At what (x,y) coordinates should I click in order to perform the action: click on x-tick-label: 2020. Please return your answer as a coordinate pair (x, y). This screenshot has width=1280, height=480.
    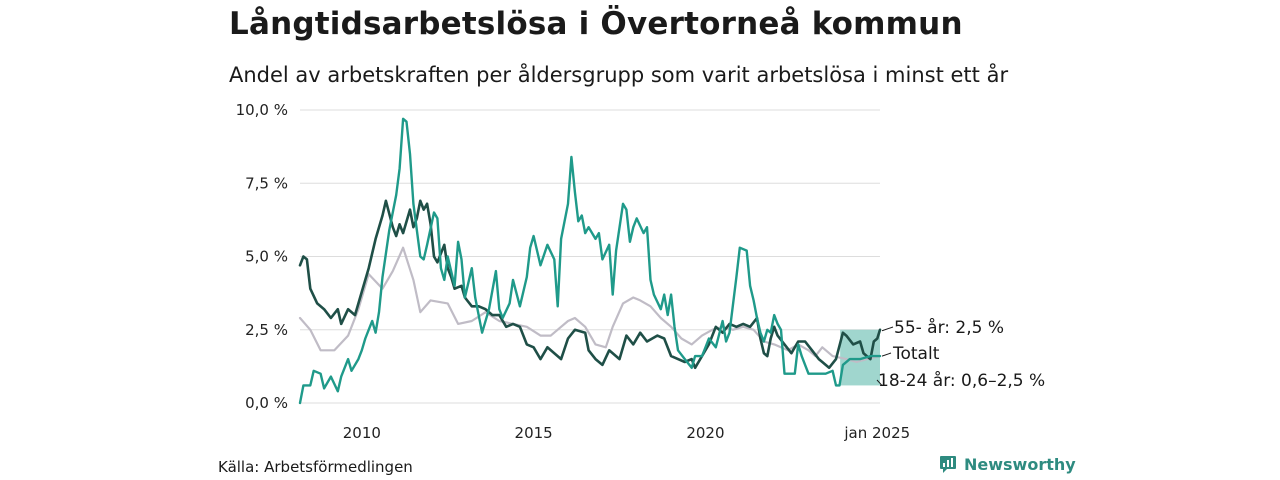
    Looking at the image, I should click on (705, 433).